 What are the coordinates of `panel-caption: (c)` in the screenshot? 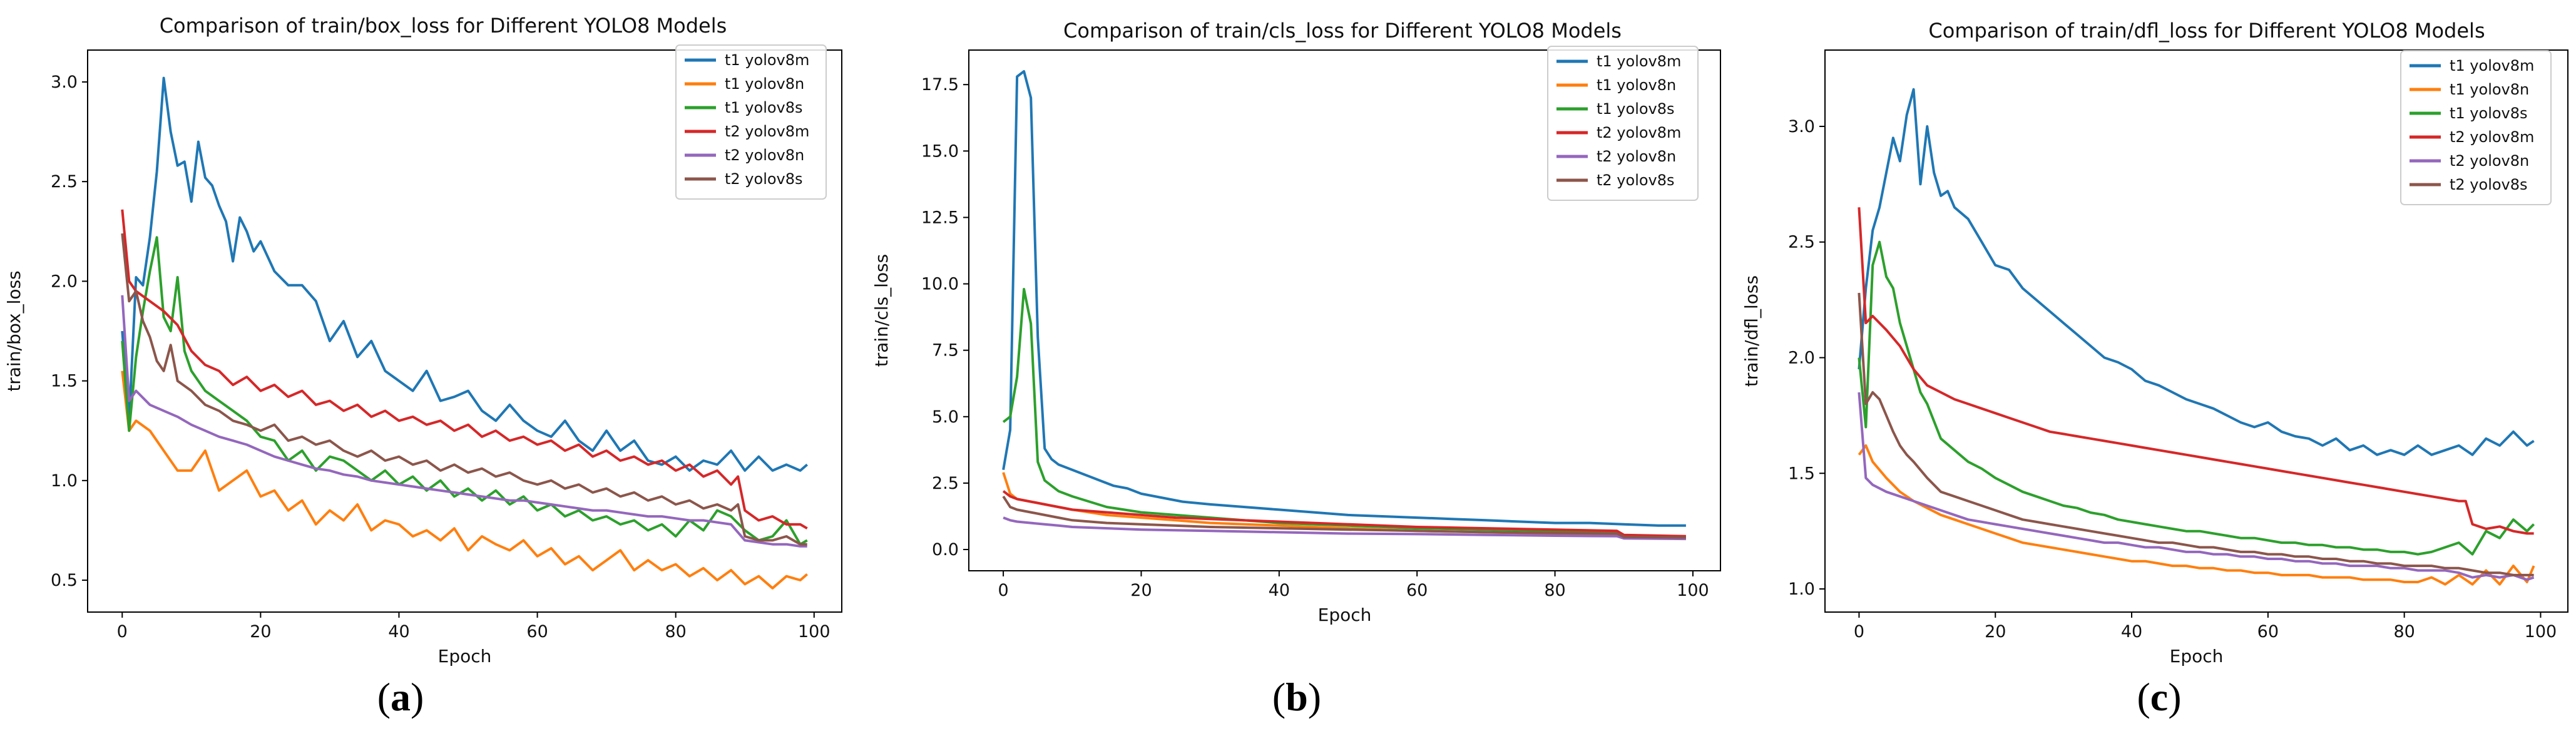 It's located at (2159, 697).